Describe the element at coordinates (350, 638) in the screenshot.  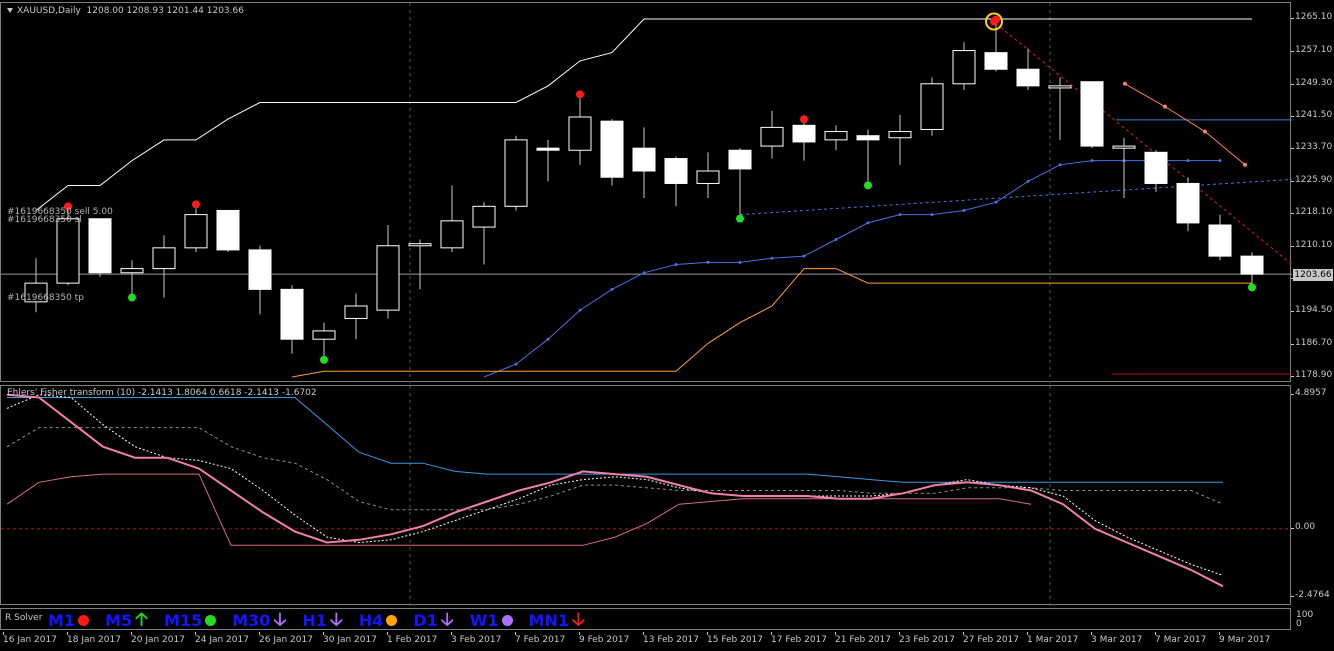
I see `date-tick: 30 Jan 2017` at that location.